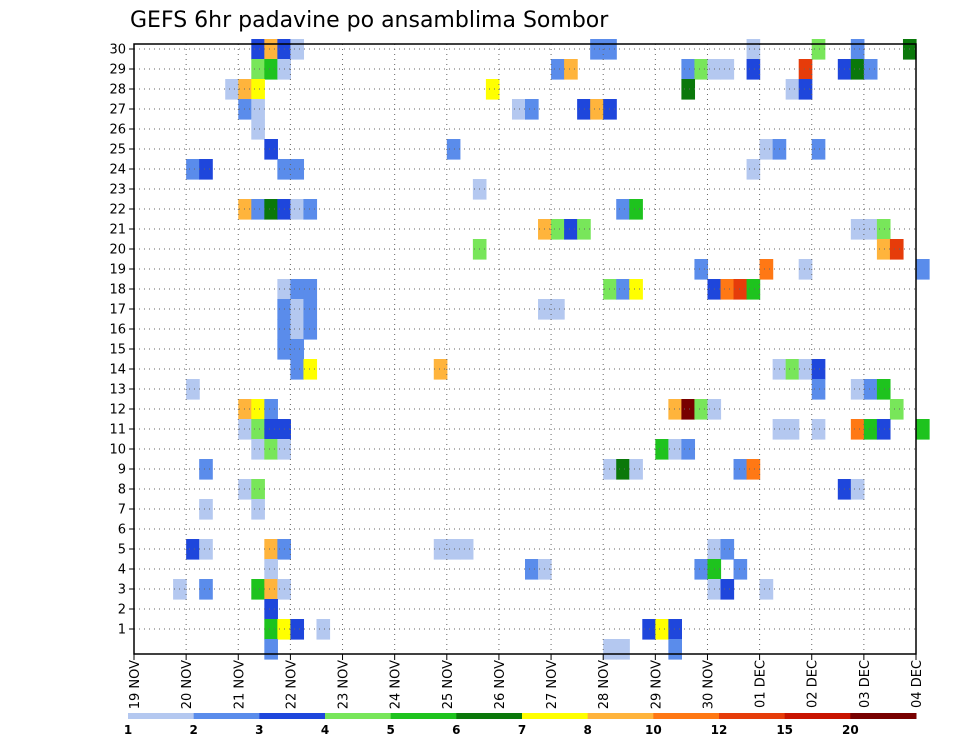 The height and width of the screenshot is (742, 960). What do you see at coordinates (117, 390) in the screenshot?
I see `y-tick-label: 13` at bounding box center [117, 390].